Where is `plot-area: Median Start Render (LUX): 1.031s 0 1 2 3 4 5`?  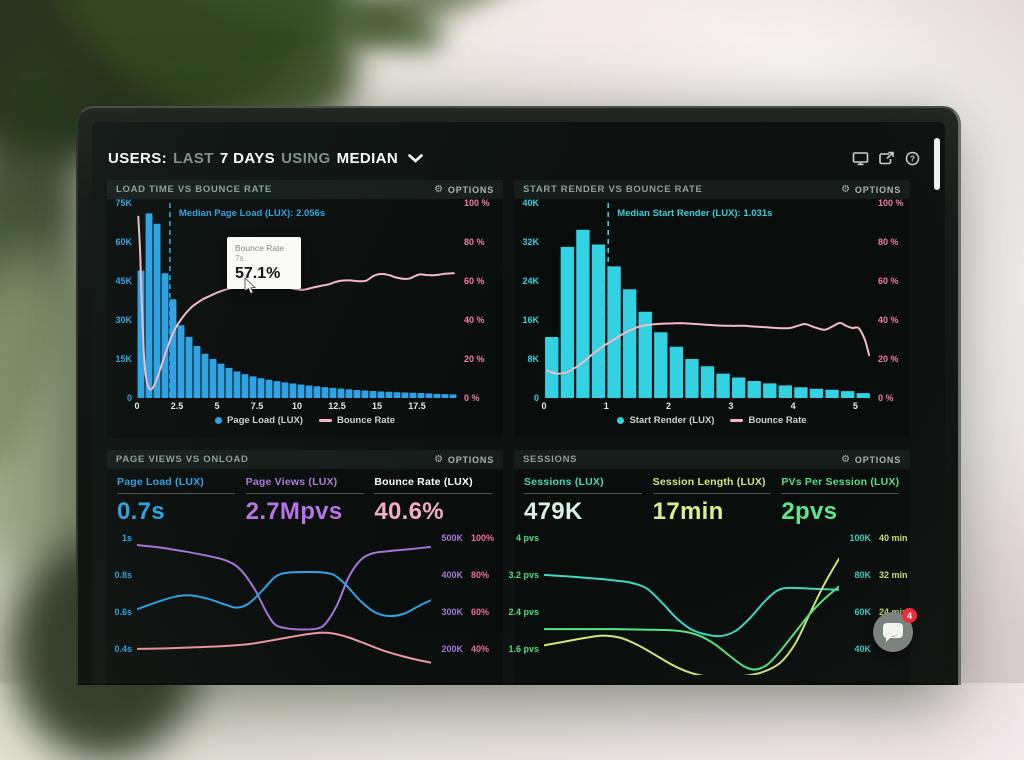
plot-area: Median Start Render (LUX): 1.031s 0 1 2 3 4 5 is located at coordinates (706, 307).